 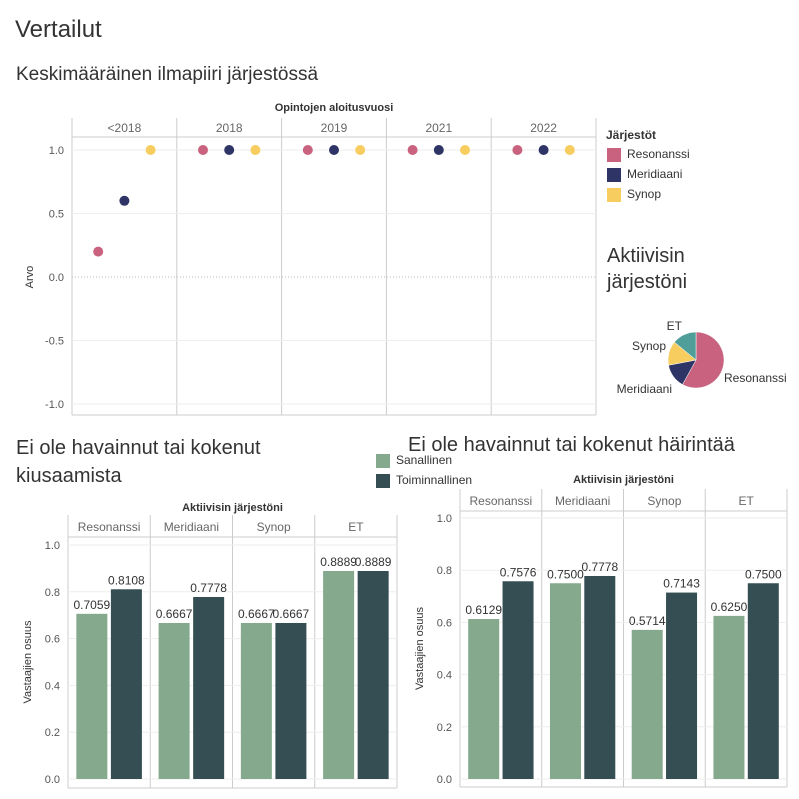 What do you see at coordinates (54, 405) in the screenshot?
I see `y-tick-label: -1.0` at bounding box center [54, 405].